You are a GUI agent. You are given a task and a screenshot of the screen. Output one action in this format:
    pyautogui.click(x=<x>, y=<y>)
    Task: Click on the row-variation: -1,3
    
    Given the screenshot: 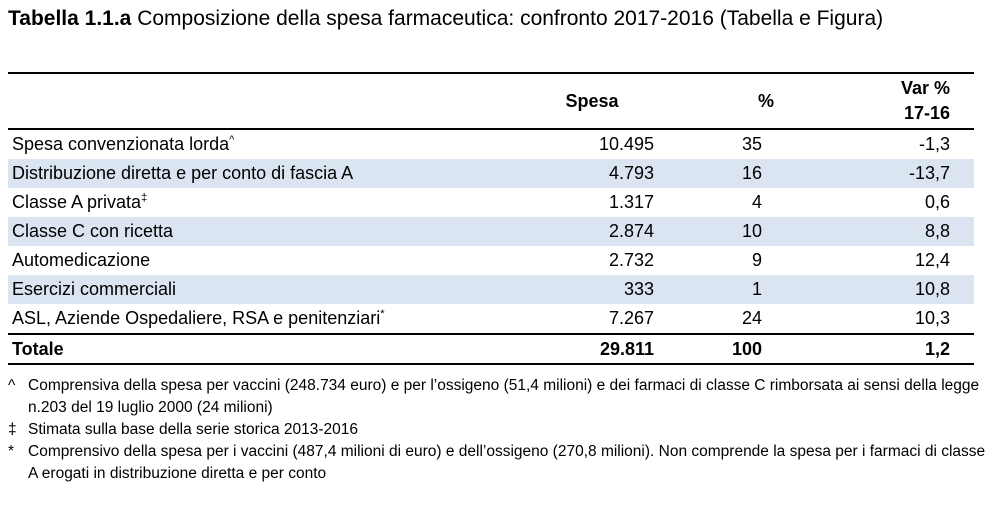 What is the action you would take?
    pyautogui.click(x=915, y=144)
    